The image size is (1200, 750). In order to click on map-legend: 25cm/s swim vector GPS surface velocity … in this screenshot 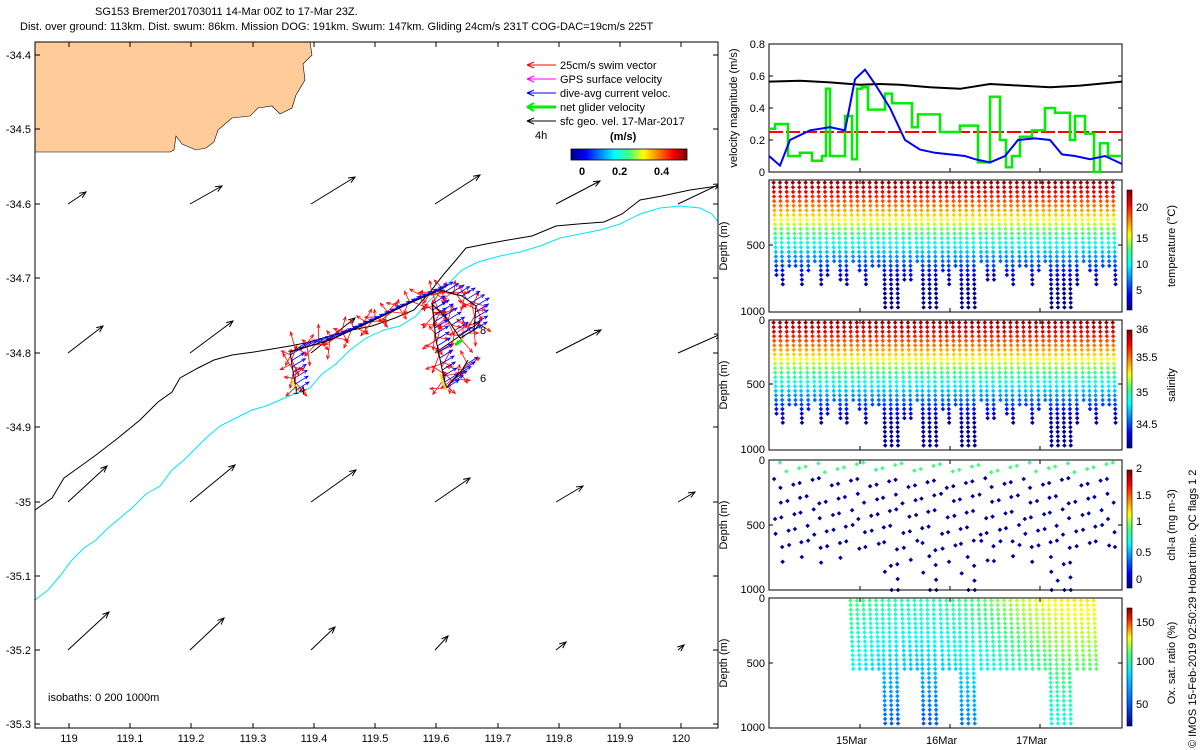, I will do `click(605, 94)`.